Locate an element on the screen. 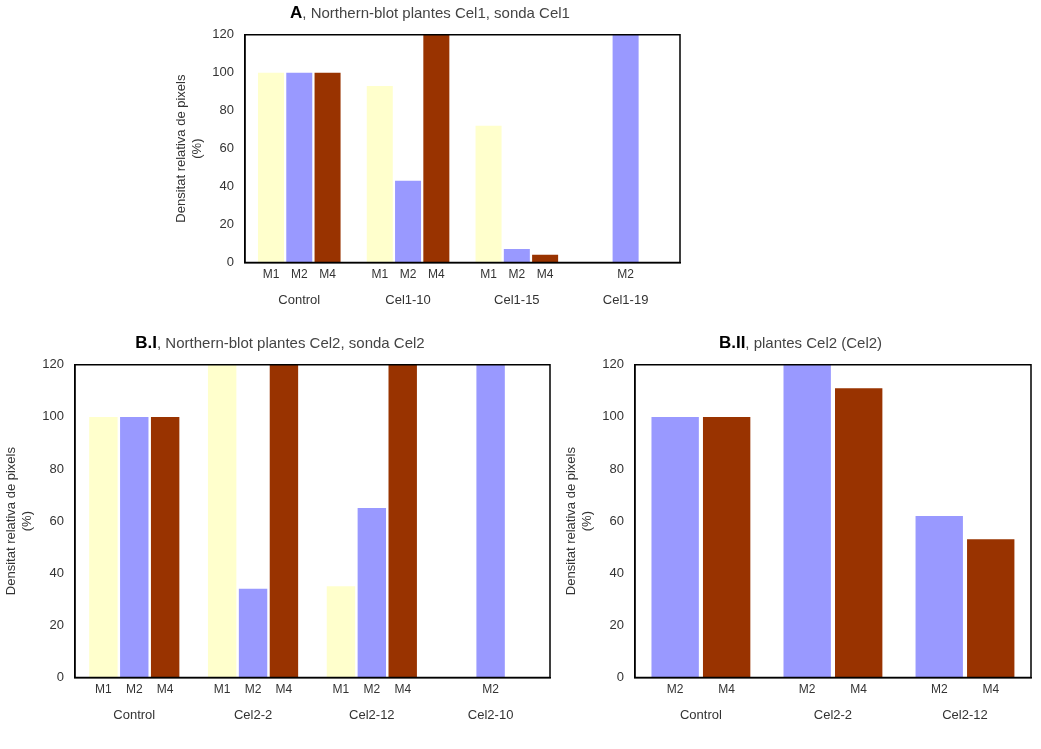  x-tick-label: Cel1-19 is located at coordinates (625, 299).